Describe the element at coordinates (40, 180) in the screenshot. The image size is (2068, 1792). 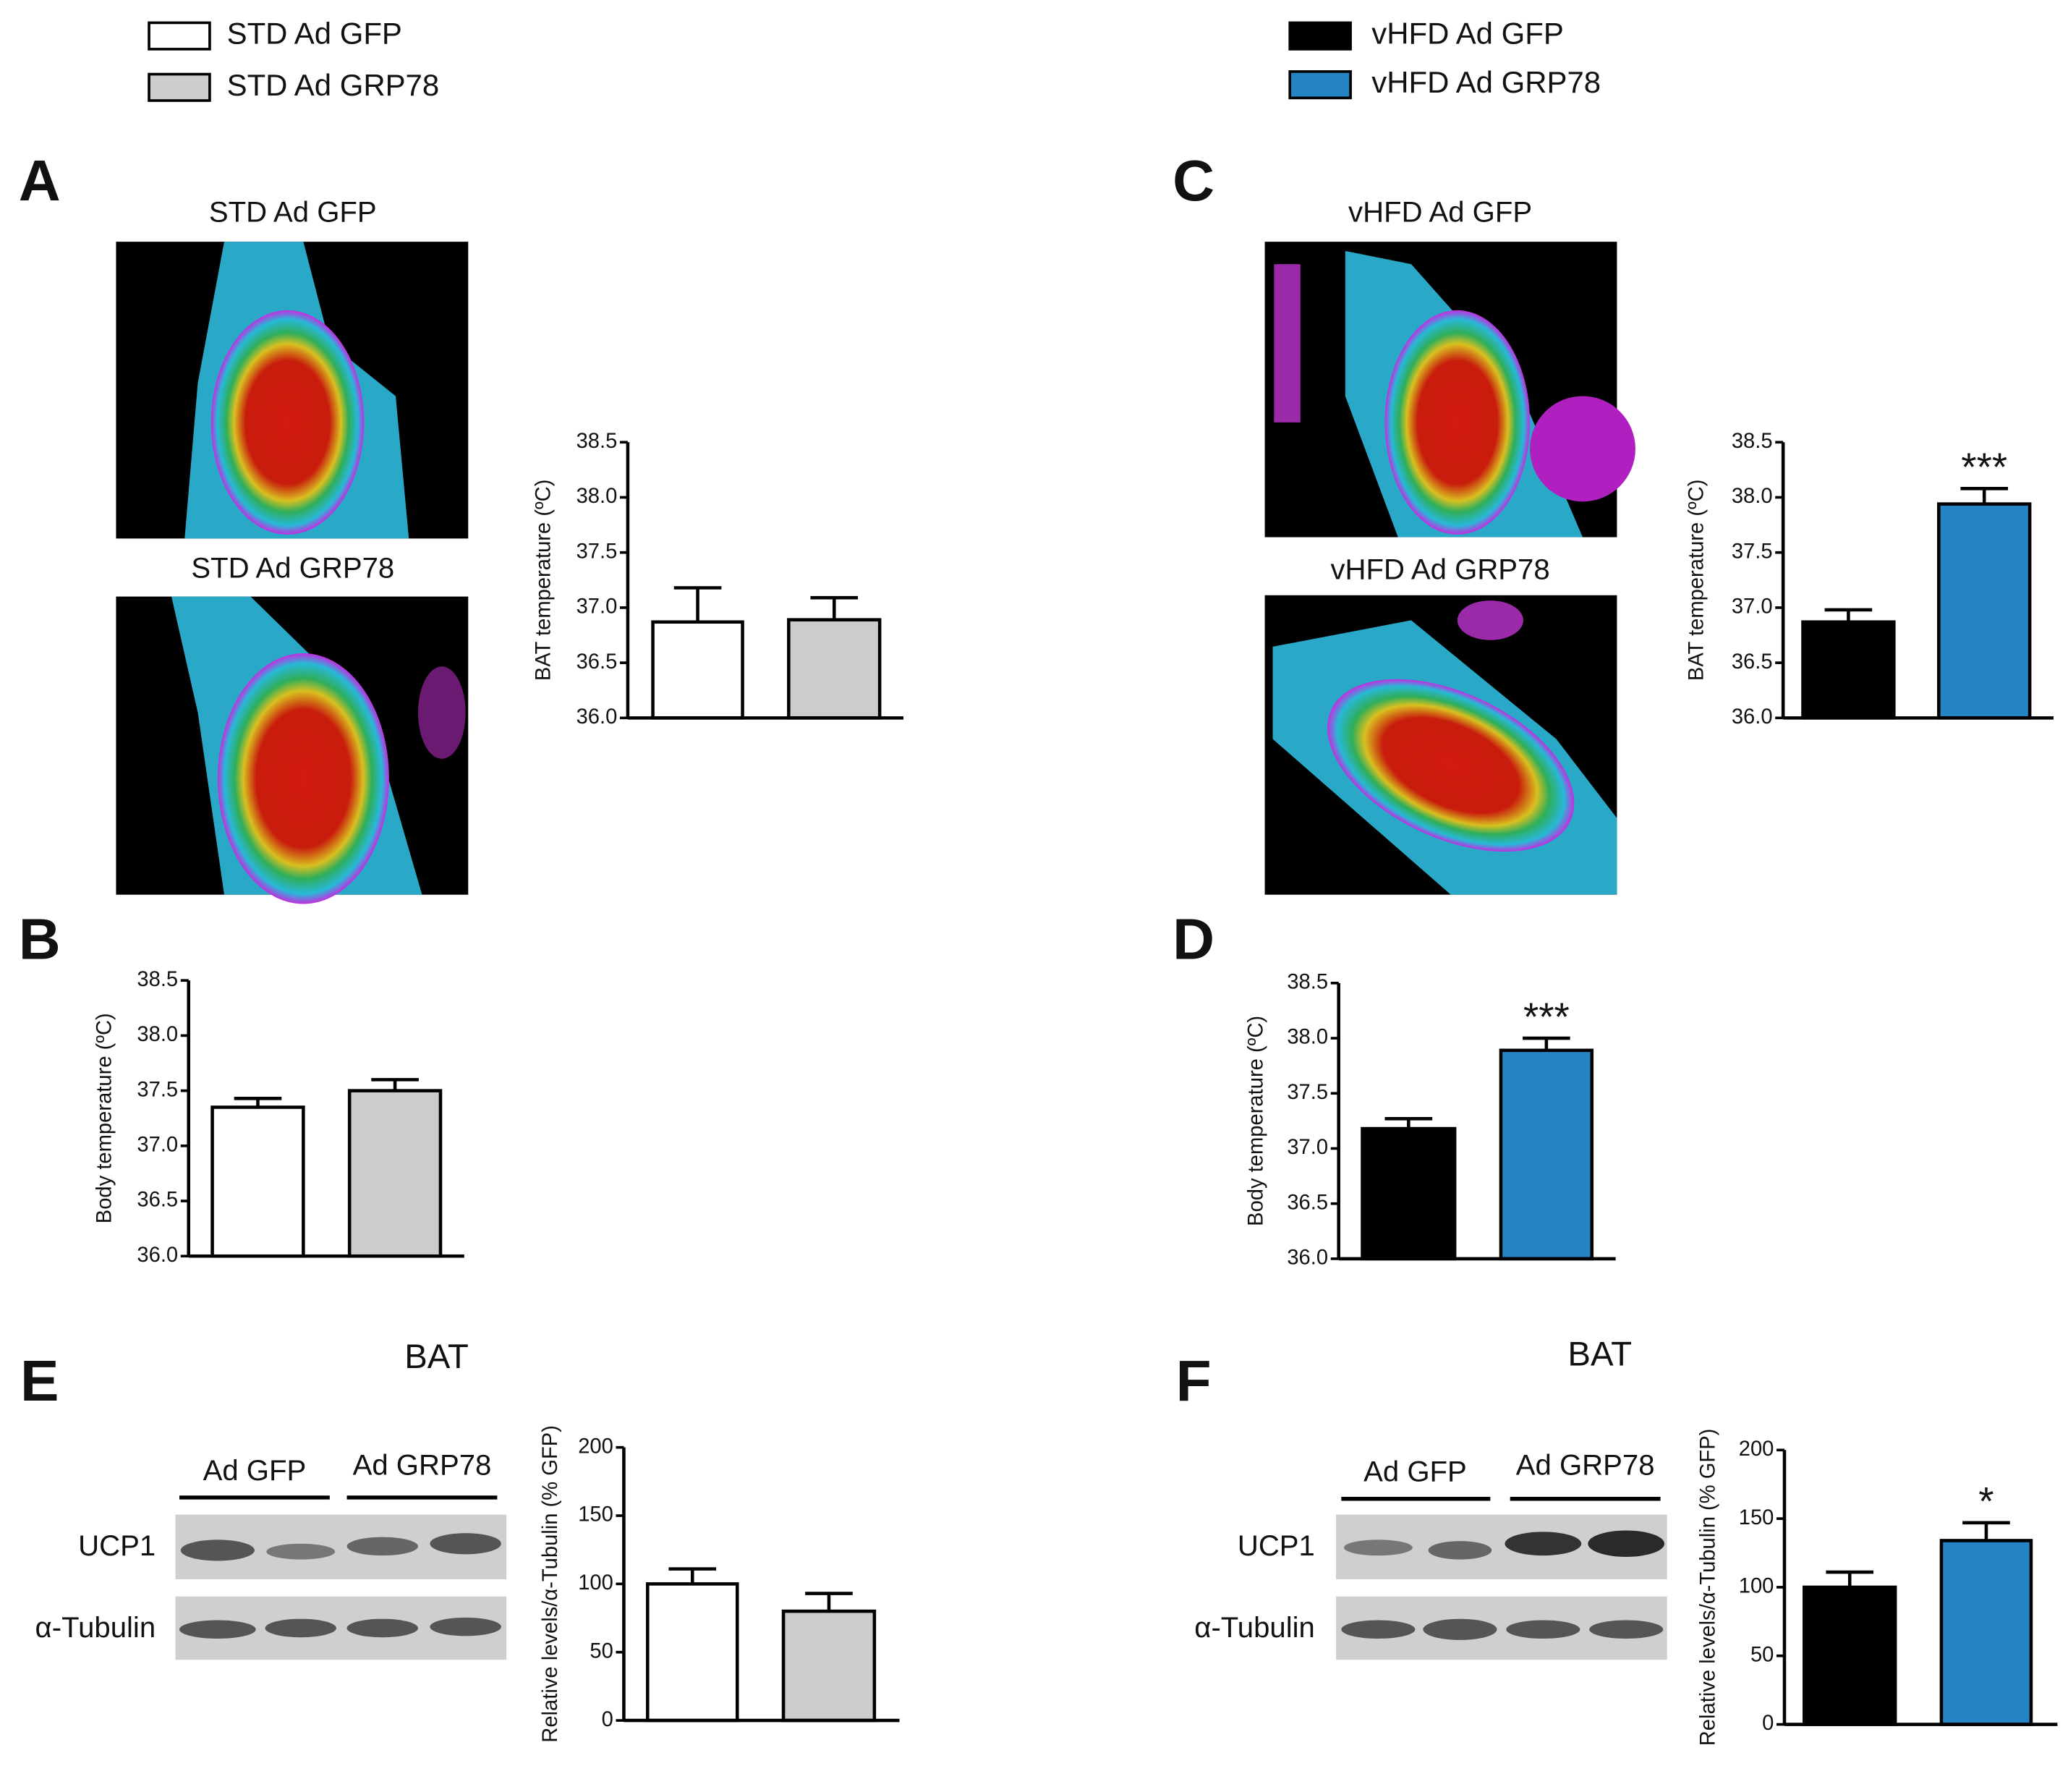
I see `panel-label: A` at that location.